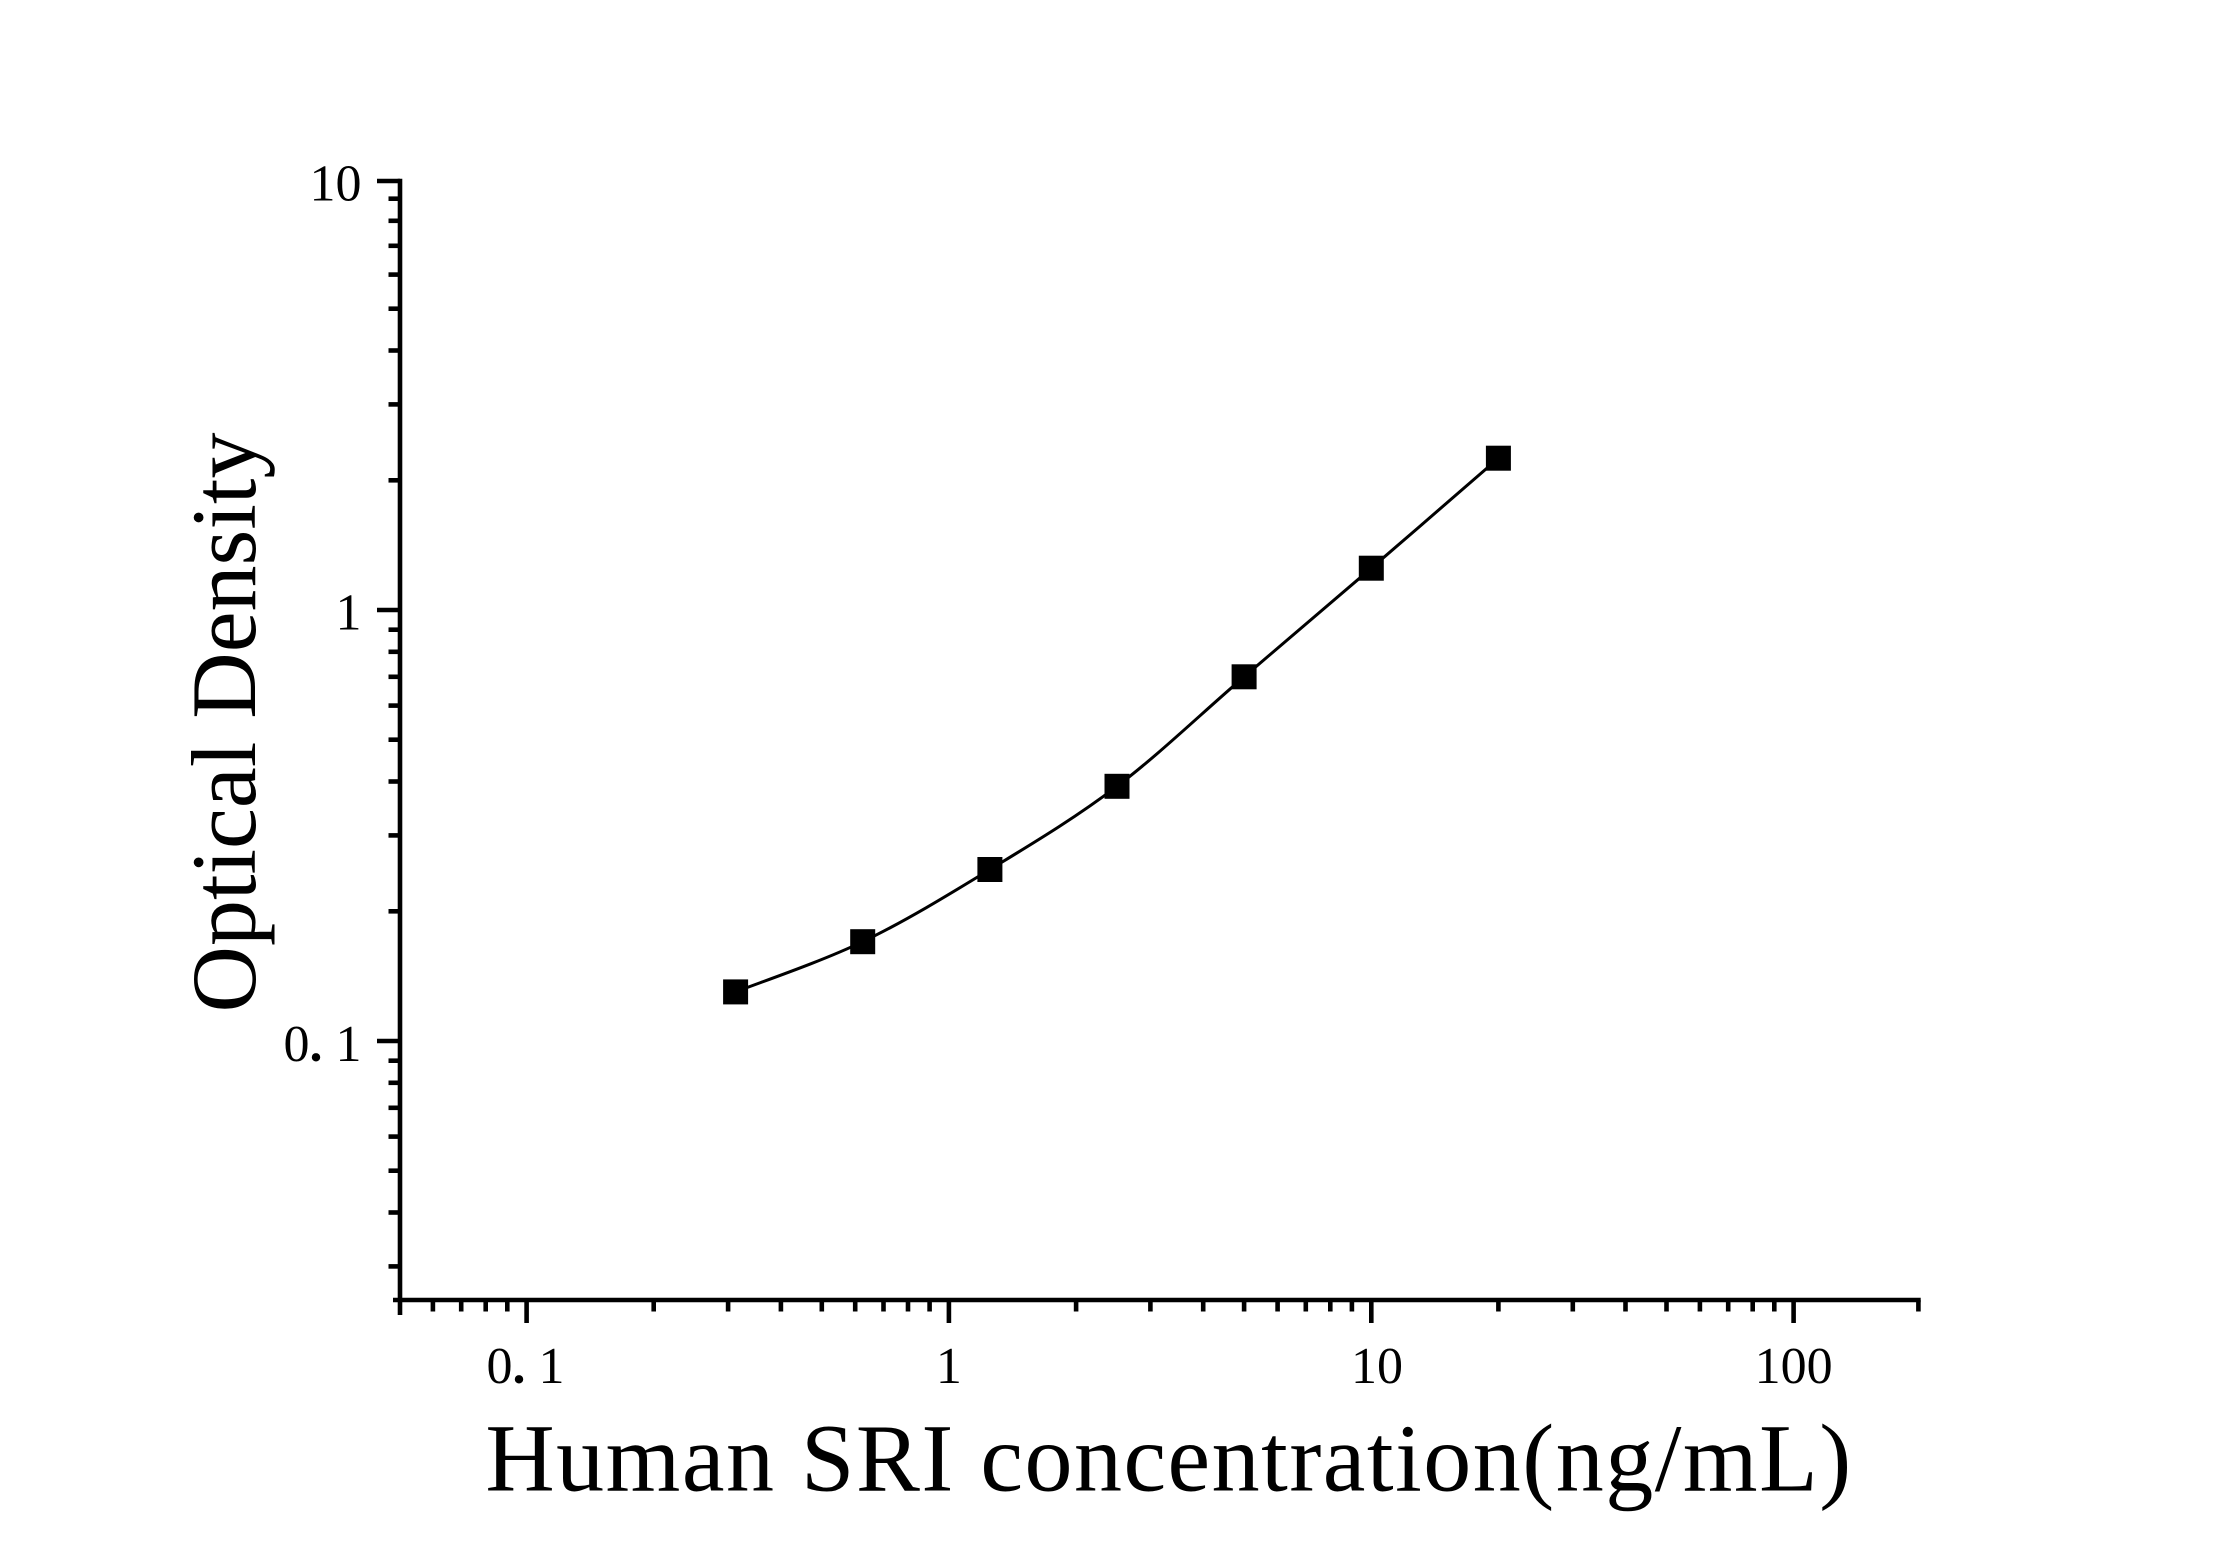  Describe the element at coordinates (1794, 1366) in the screenshot. I see `svg-text: 100` at that location.